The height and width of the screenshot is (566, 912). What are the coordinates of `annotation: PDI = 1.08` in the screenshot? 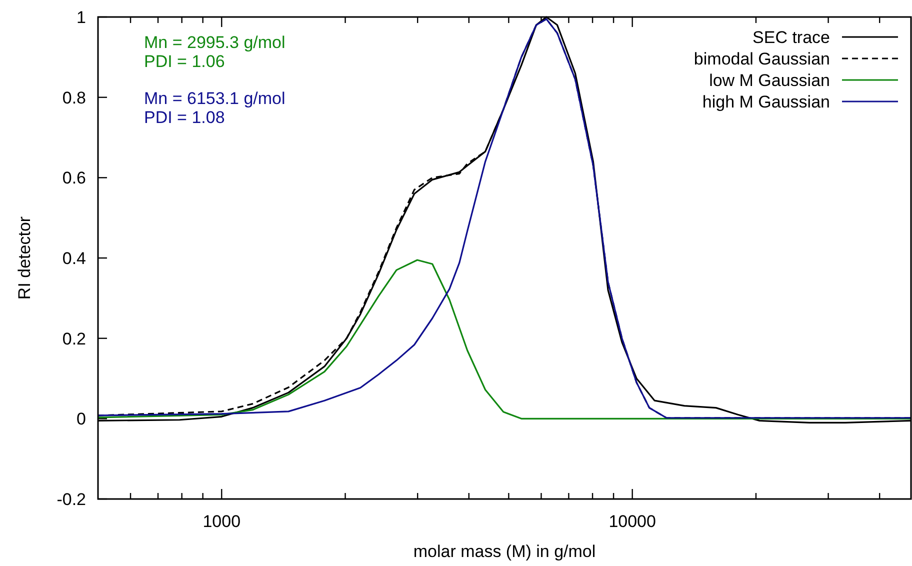 It's located at (184, 117).